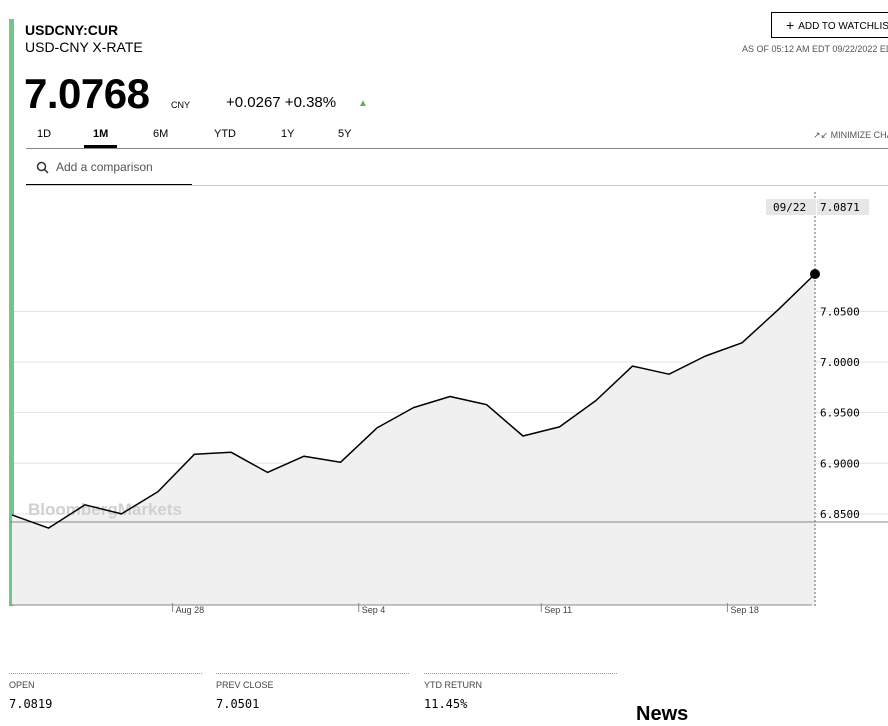 The width and height of the screenshot is (888, 726). I want to click on minimize-icon: ↗↙, so click(822, 135).